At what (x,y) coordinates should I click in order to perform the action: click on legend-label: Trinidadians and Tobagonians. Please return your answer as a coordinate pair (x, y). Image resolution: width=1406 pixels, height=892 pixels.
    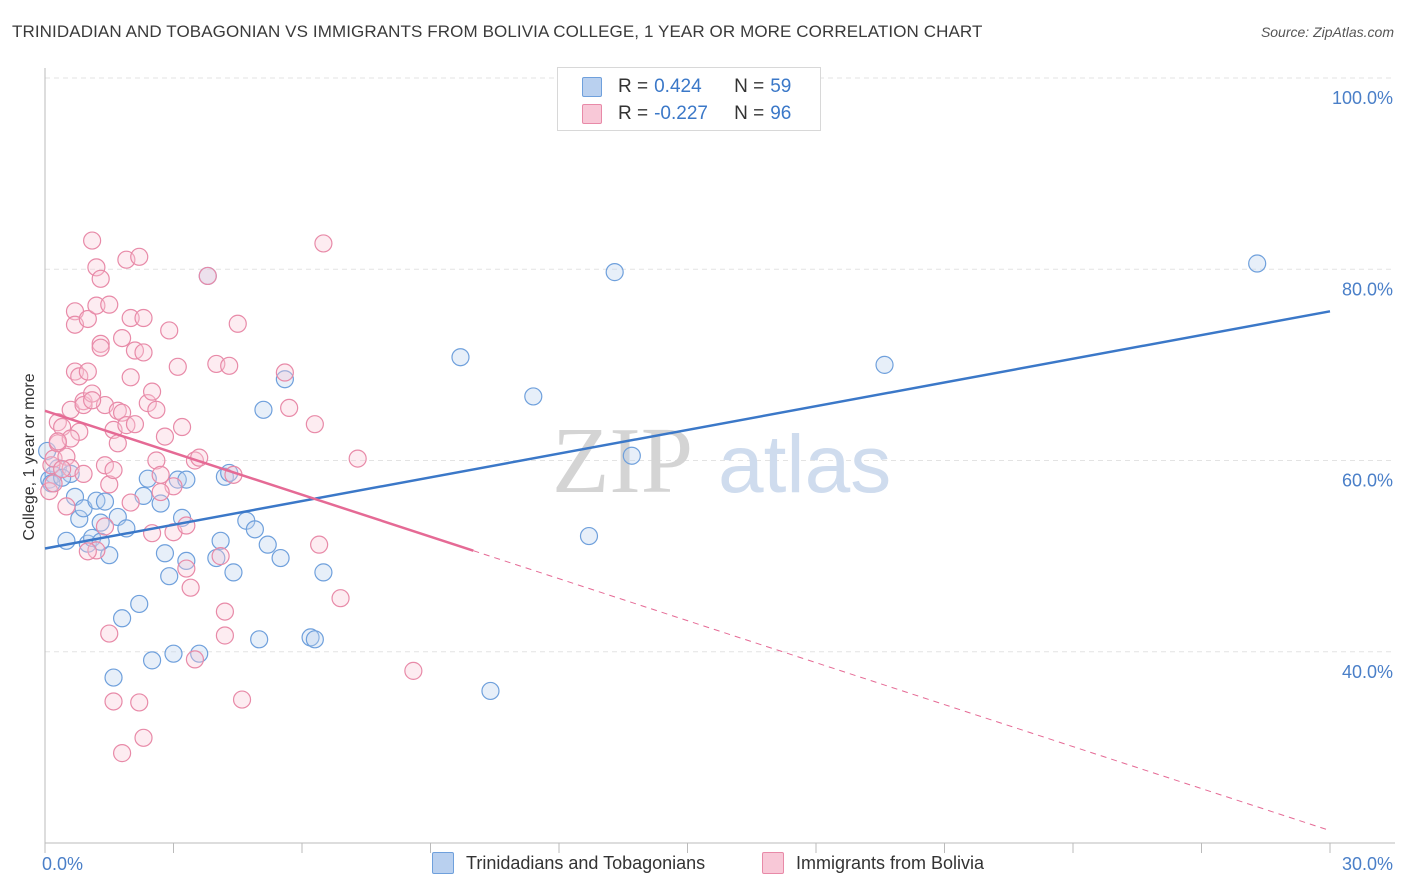
    Looking at the image, I should click on (586, 862).